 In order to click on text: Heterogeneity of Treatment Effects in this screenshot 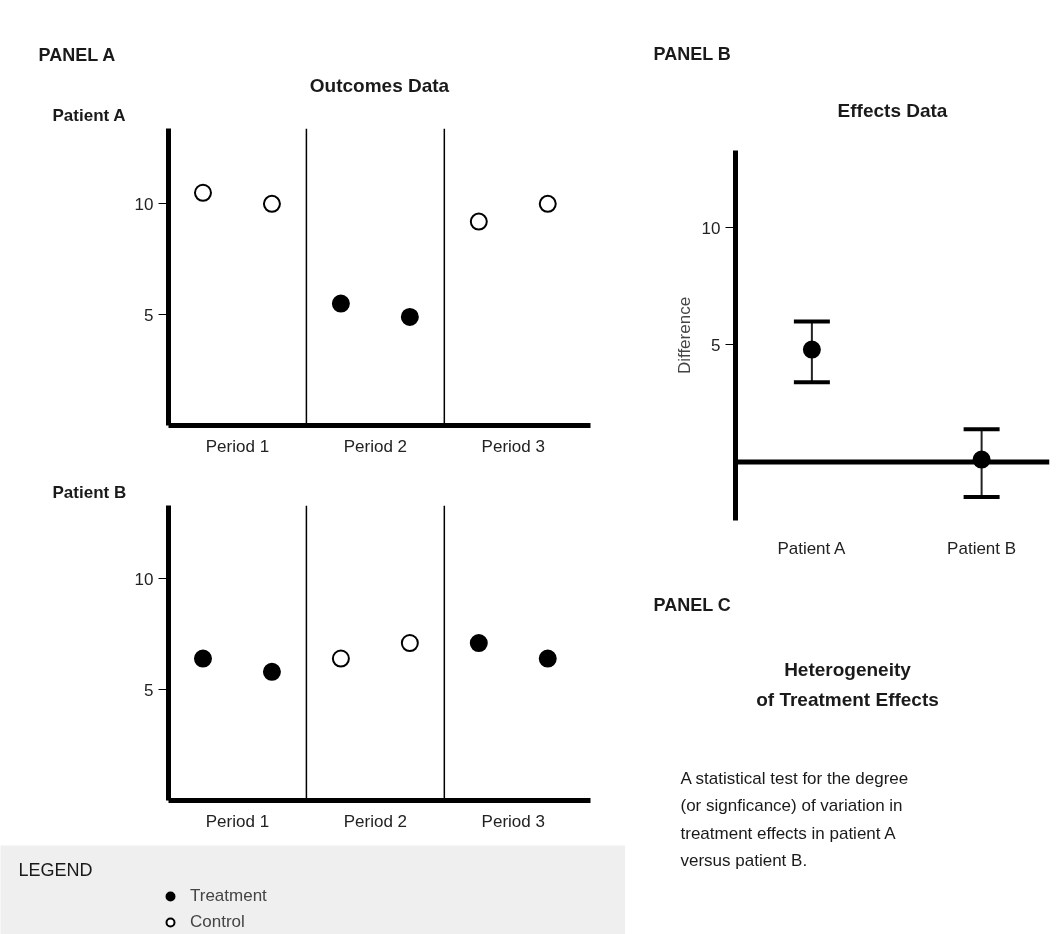, I will do `click(847, 684)`.